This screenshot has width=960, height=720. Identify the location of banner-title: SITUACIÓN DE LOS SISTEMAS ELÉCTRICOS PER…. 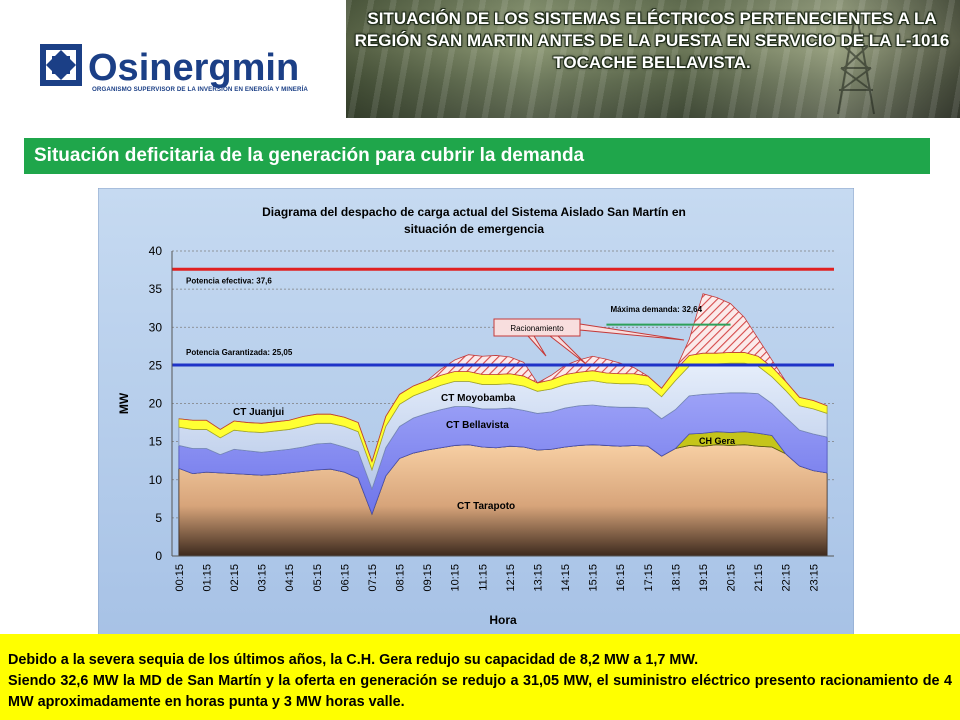
(652, 40).